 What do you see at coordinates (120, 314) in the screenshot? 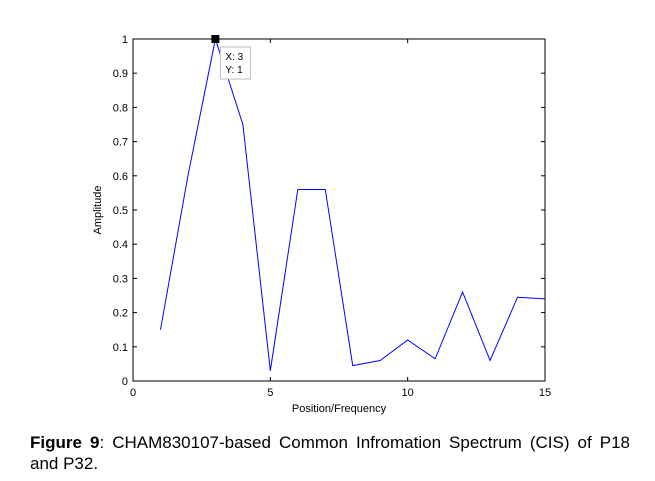
I see `y-tick-label: 0.2` at bounding box center [120, 314].